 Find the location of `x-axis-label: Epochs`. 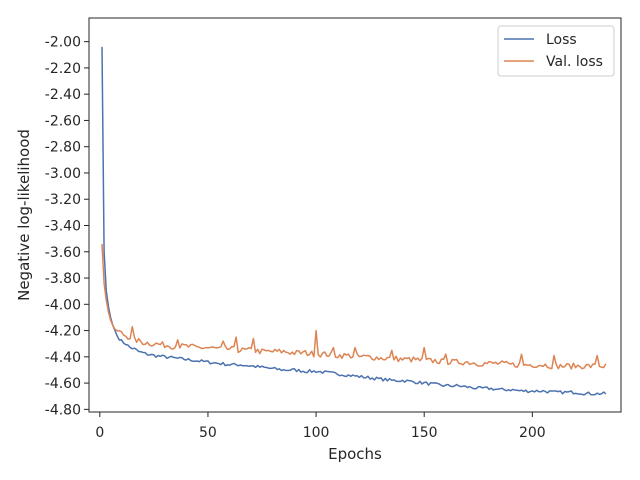

x-axis-label: Epochs is located at coordinates (355, 454).